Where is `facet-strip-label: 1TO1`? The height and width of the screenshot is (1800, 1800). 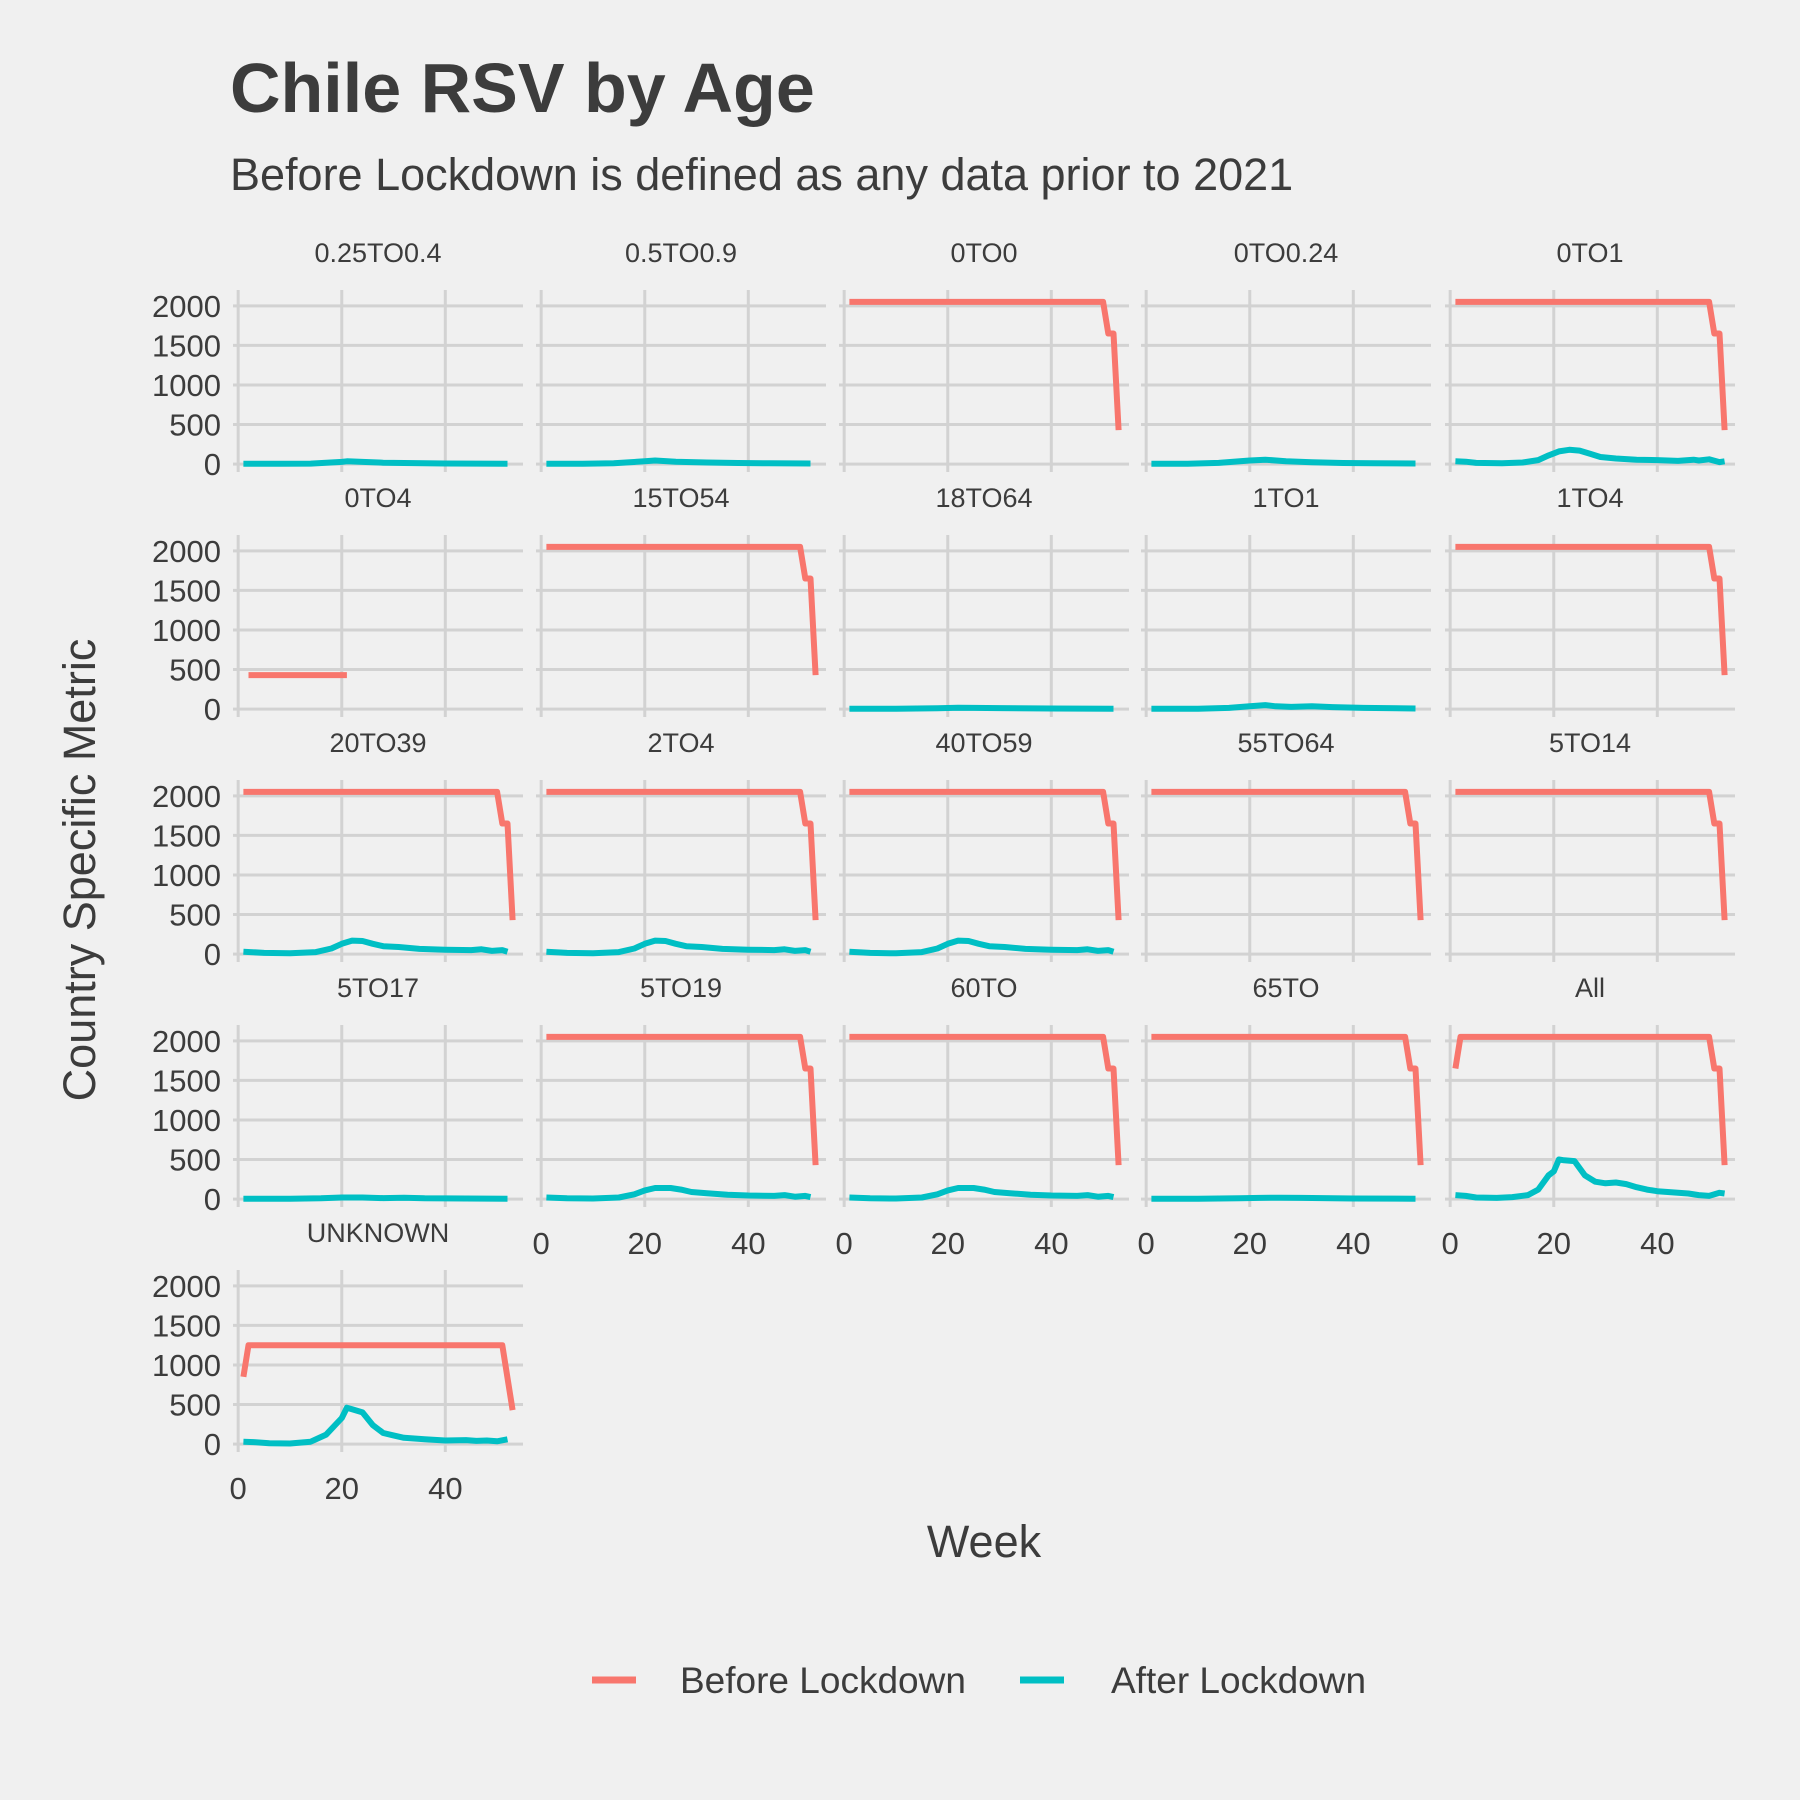 facet-strip-label: 1TO1 is located at coordinates (1285, 498).